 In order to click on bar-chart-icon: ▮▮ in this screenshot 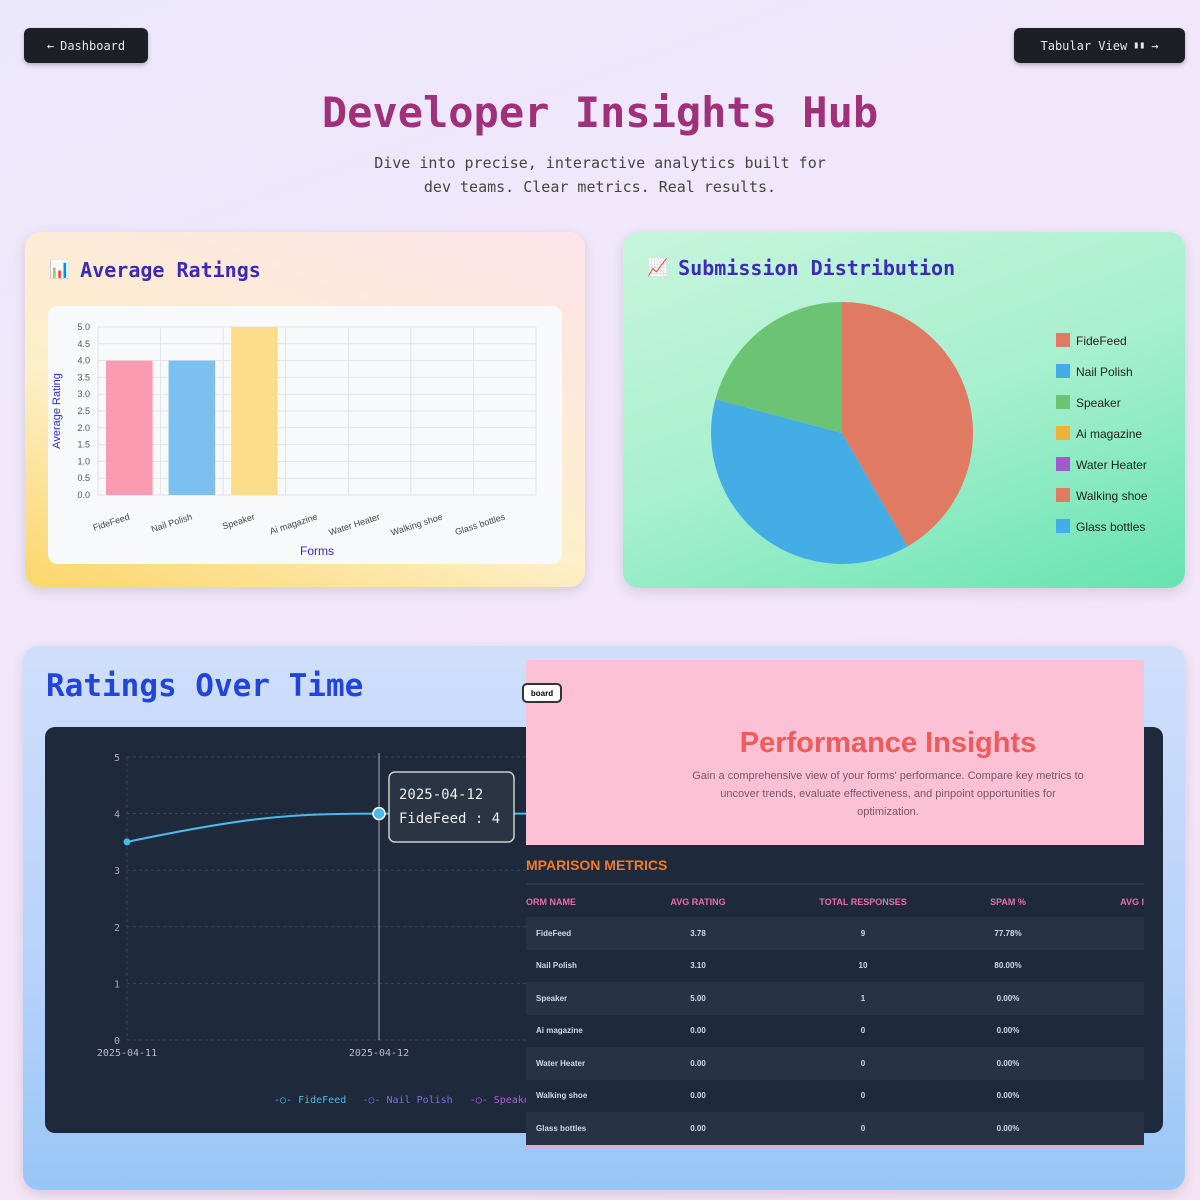, I will do `click(1139, 45)`.